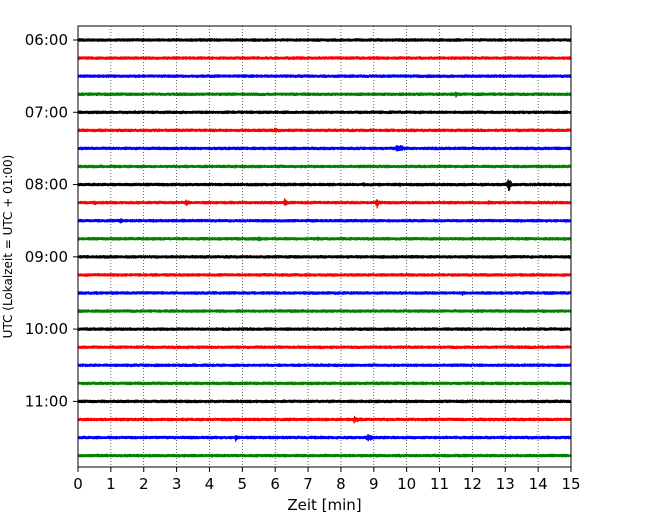  Describe the element at coordinates (439, 484) in the screenshot. I see `x-tick-label: 11` at that location.